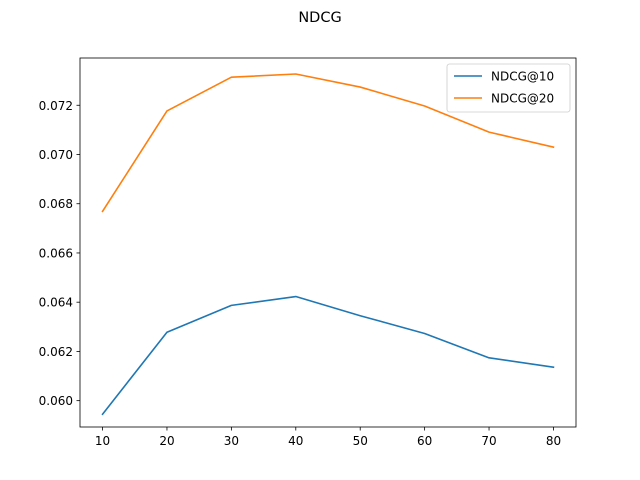 The width and height of the screenshot is (640, 480). Describe the element at coordinates (488, 441) in the screenshot. I see `x-tick-label: 70` at that location.